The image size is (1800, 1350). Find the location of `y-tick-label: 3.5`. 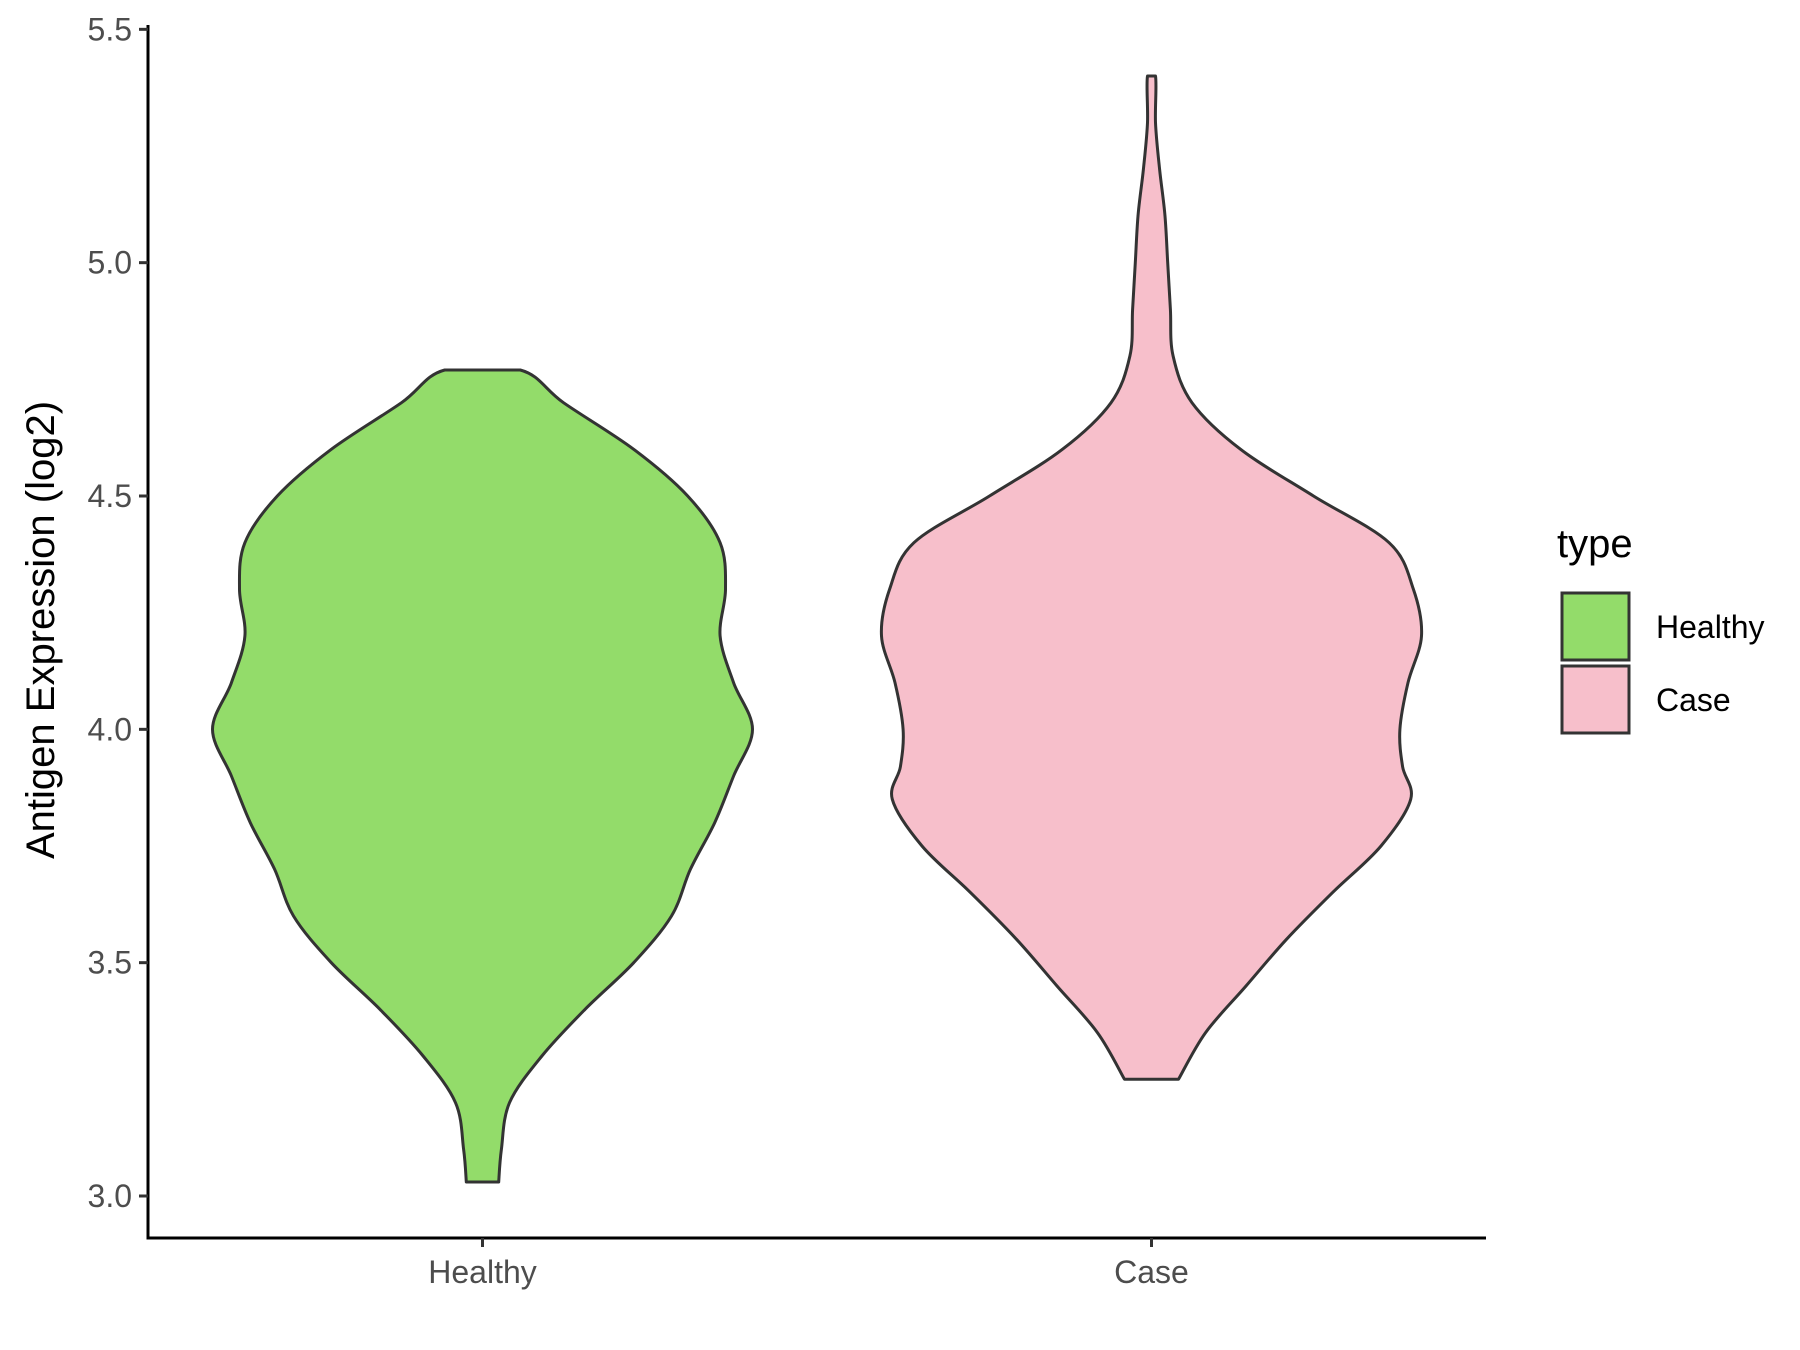

y-tick-label: 3.5 is located at coordinates (110, 963).